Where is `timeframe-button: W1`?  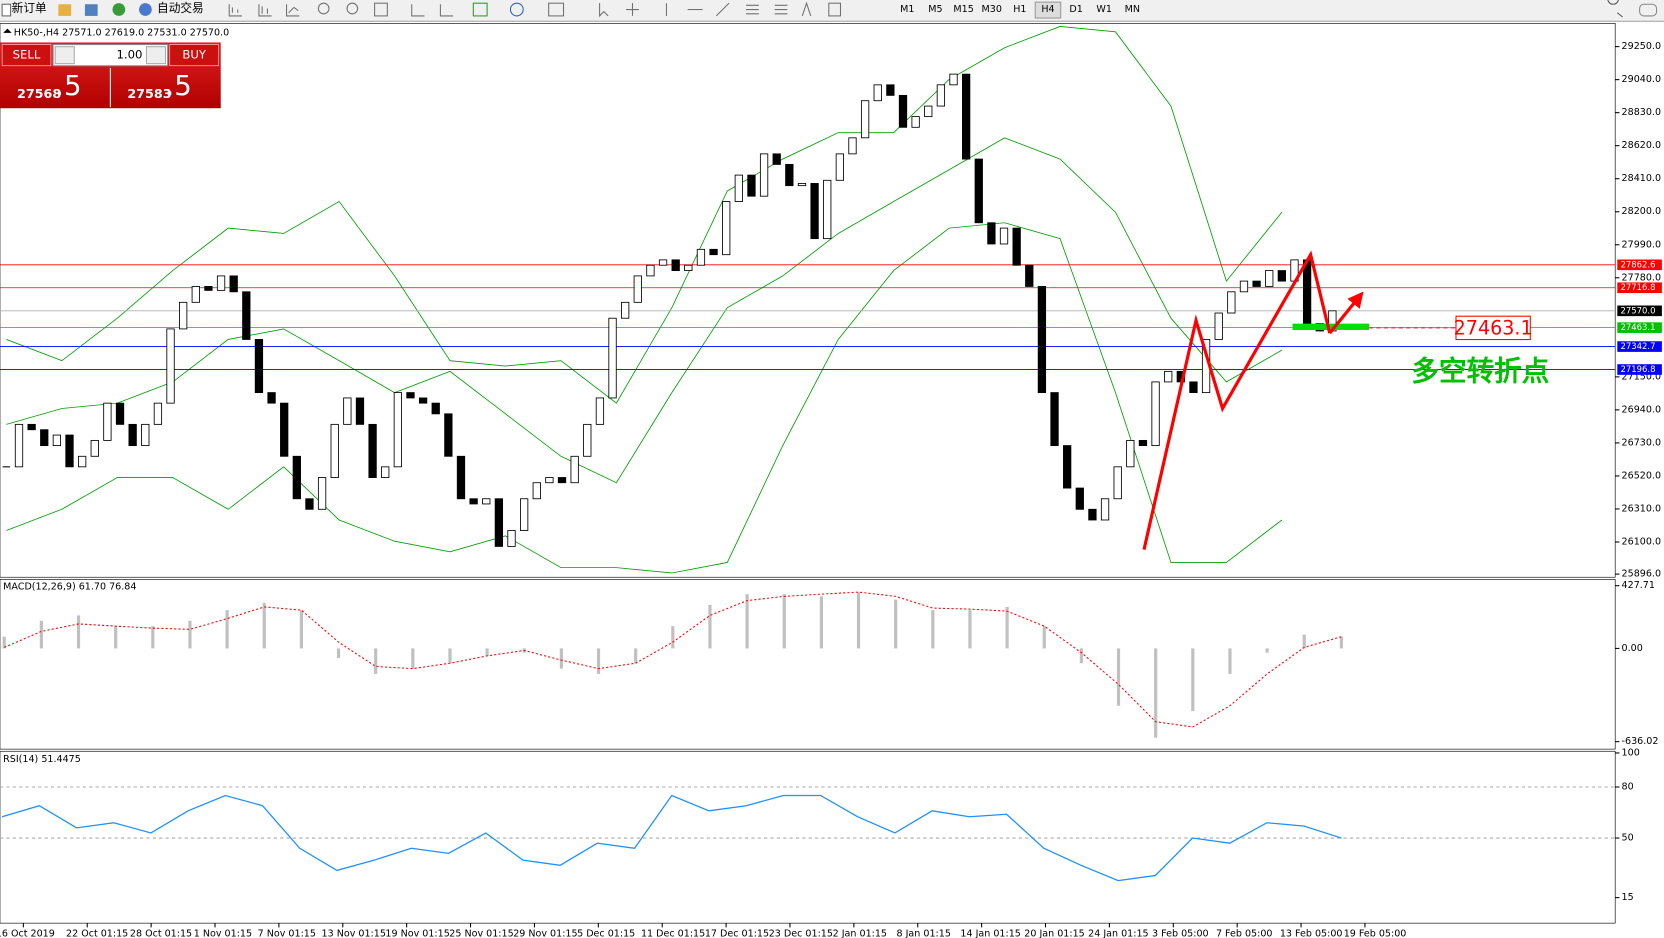
timeframe-button: W1 is located at coordinates (1104, 9).